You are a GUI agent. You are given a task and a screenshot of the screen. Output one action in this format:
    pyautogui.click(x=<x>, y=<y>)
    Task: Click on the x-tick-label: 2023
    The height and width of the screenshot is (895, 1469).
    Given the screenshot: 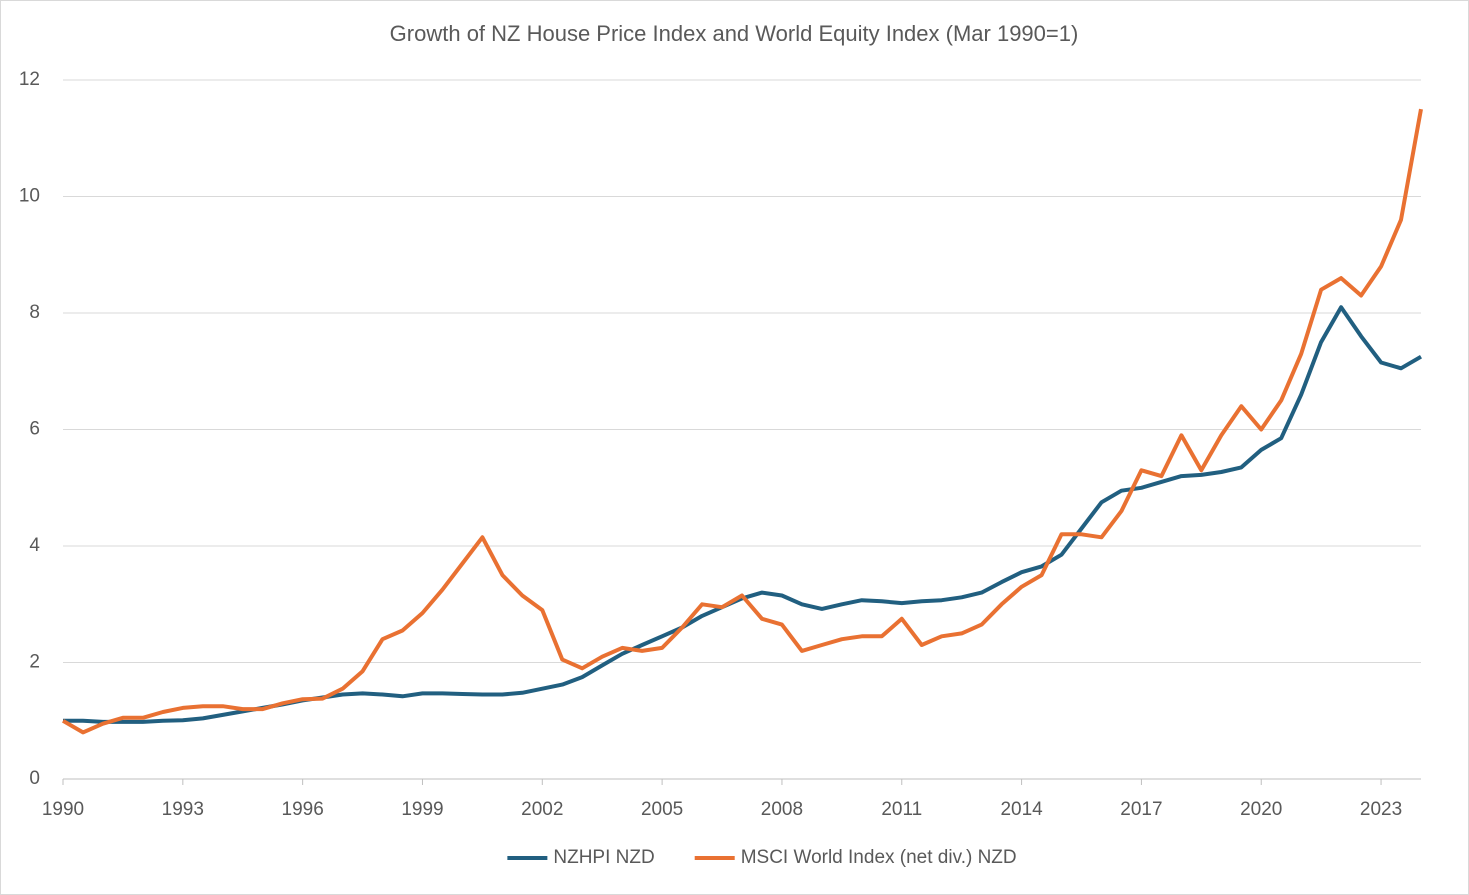 What is the action you would take?
    pyautogui.click(x=1381, y=809)
    